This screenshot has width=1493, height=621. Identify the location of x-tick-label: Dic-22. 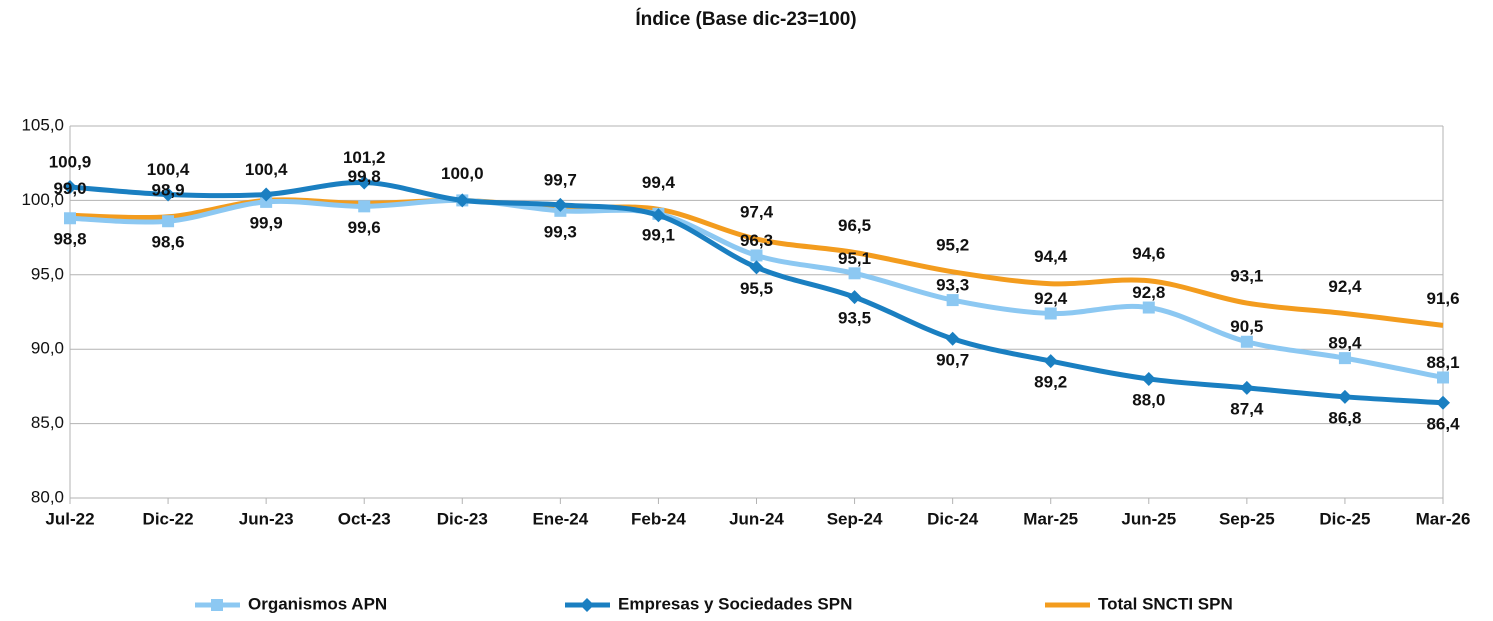
(168, 518).